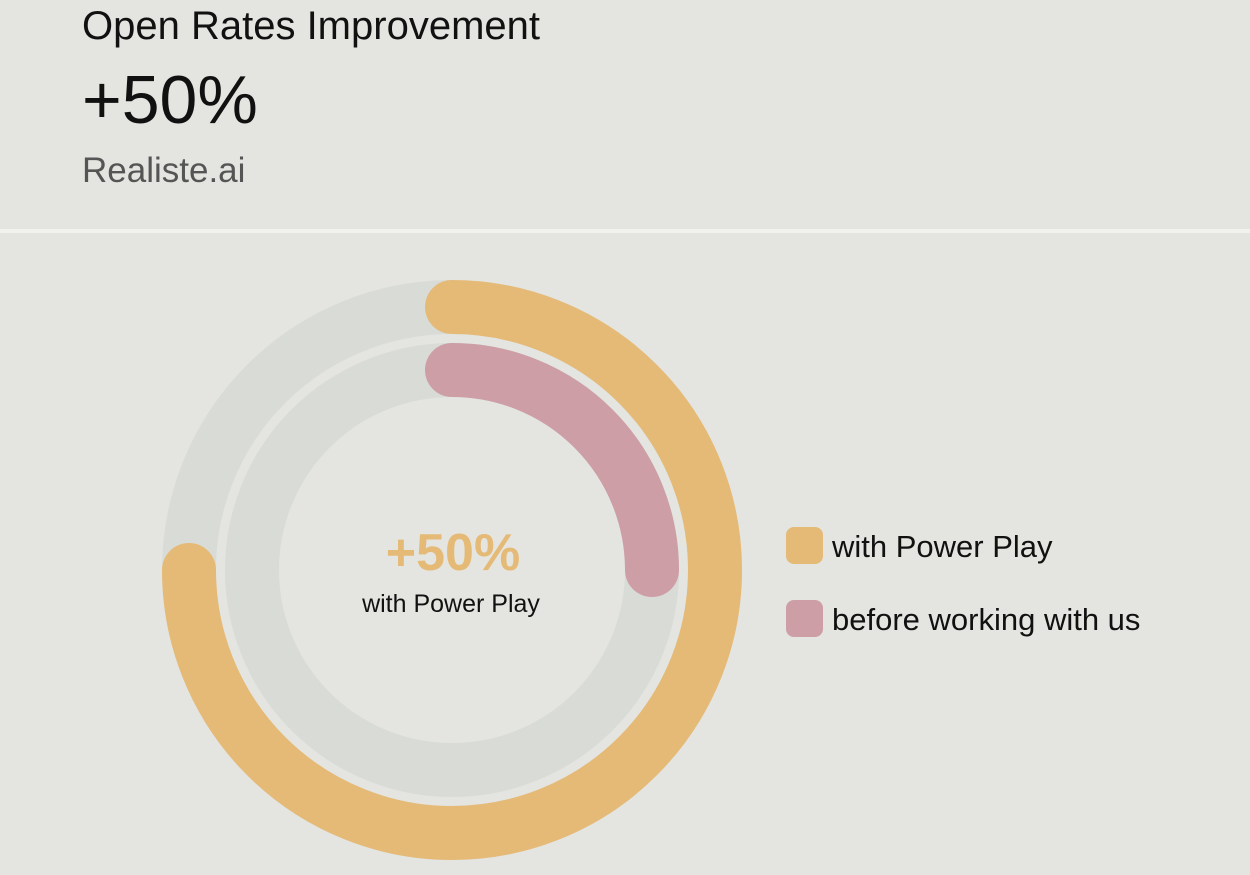 Image resolution: width=1250 pixels, height=875 pixels. I want to click on legend-label: with Power Play, so click(942, 546).